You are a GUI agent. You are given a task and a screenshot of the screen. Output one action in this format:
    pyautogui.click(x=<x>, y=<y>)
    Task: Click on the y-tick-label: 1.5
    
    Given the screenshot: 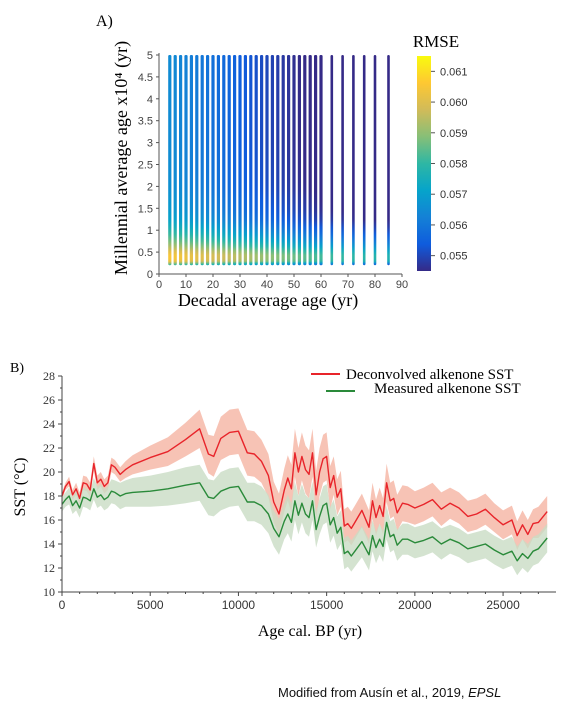 What is the action you would take?
    pyautogui.click(x=145, y=209)
    